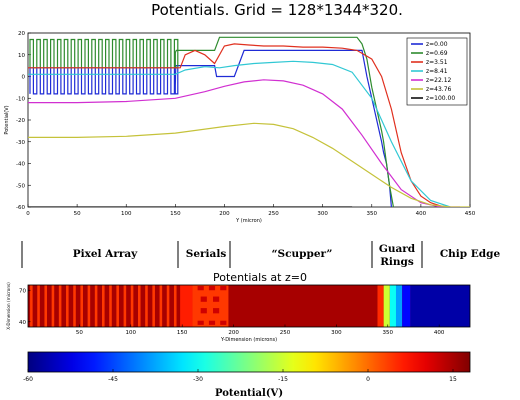  I want to click on heatmap-y-axis-label: X-Dimension (microns), so click(8, 306).